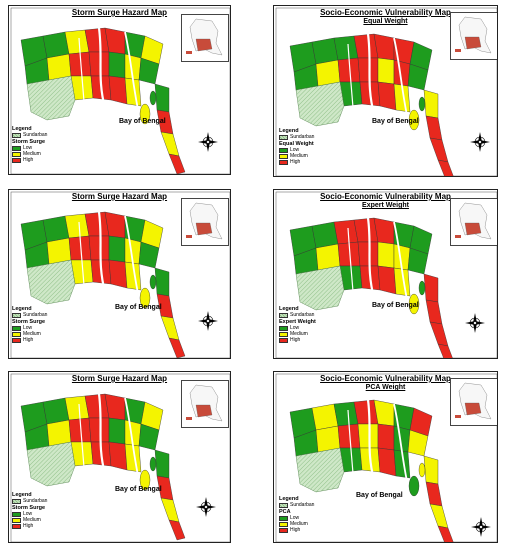 This screenshot has width=505, height=550. What do you see at coordinates (434, 312) in the screenshot?
I see `district-r-e7` at bounding box center [434, 312].